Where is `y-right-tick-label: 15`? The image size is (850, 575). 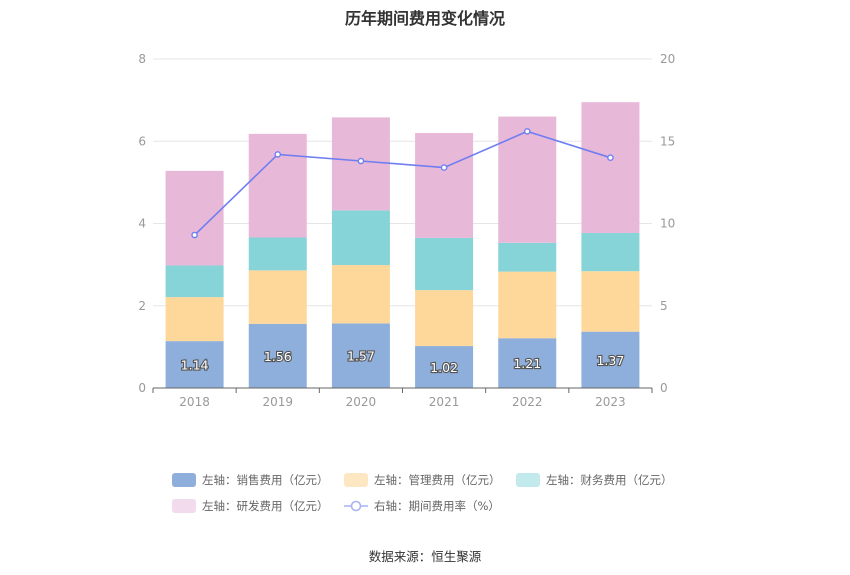
y-right-tick-label: 15 is located at coordinates (667, 141).